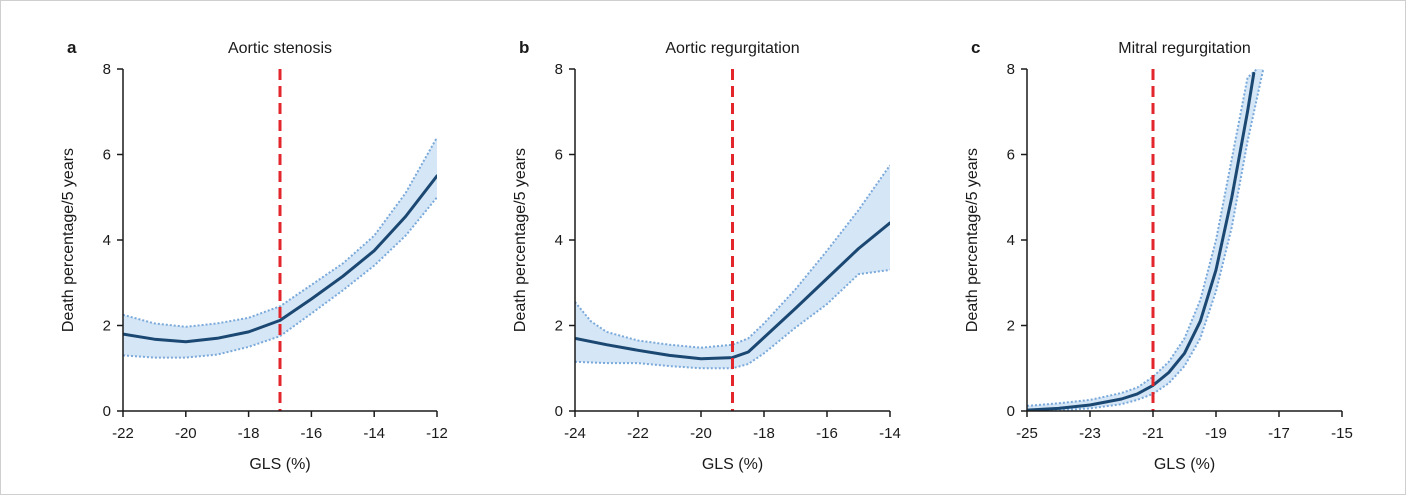 The image size is (1406, 496). What do you see at coordinates (975, 47) in the screenshot?
I see `panel-letter: c` at bounding box center [975, 47].